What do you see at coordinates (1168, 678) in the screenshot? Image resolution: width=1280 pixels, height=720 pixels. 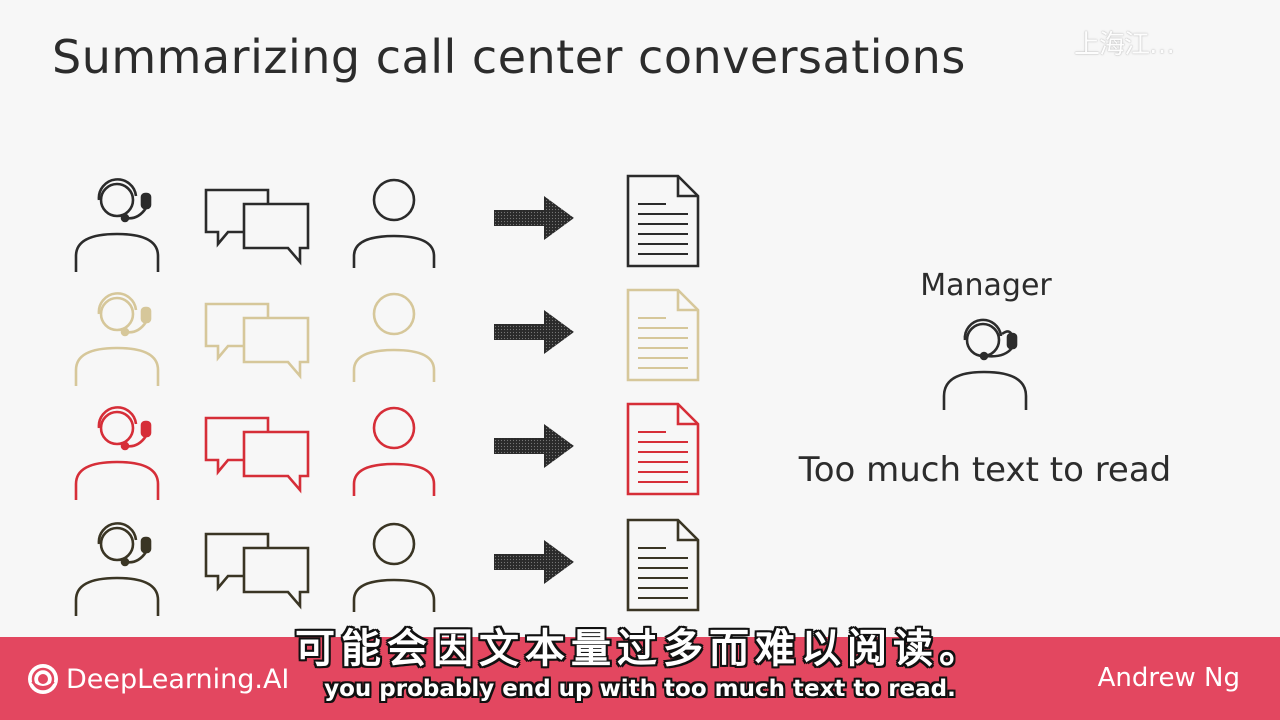 I see `author-name: Andrew Ng` at bounding box center [1168, 678].